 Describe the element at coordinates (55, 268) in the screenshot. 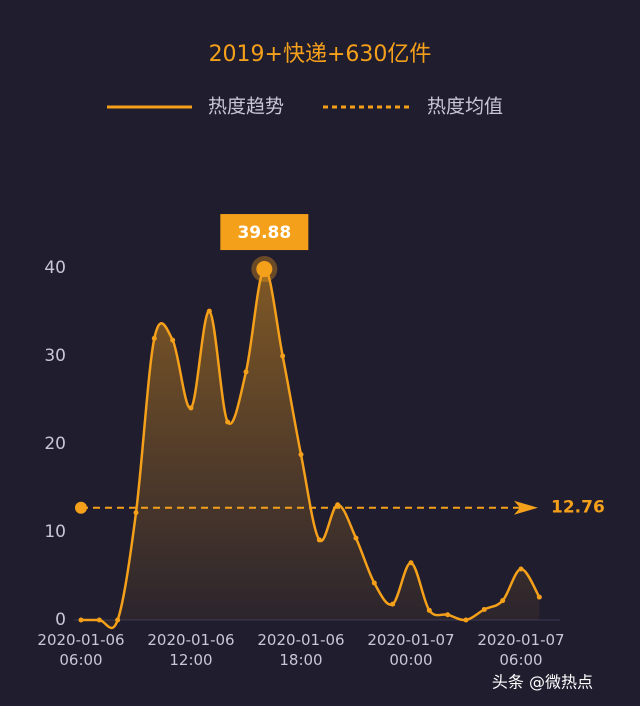

I see `y-tick-label: 40` at that location.